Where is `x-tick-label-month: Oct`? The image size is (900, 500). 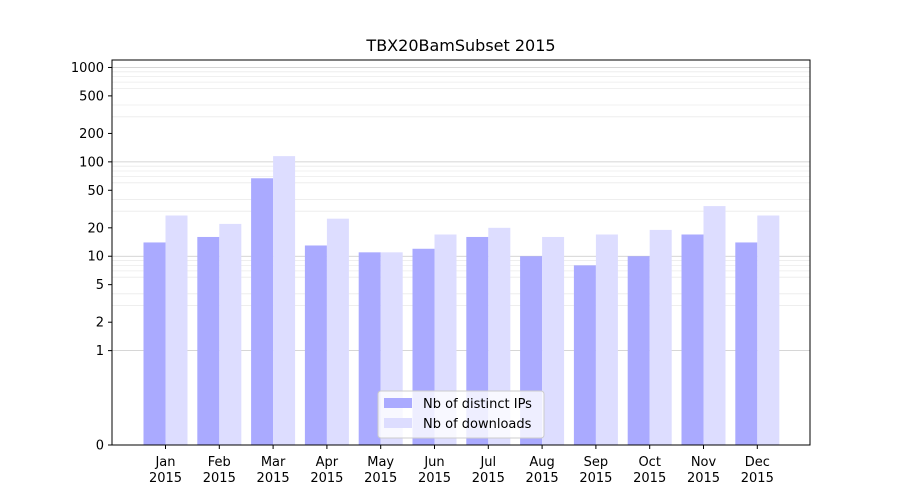
x-tick-label-month: Oct is located at coordinates (649, 462).